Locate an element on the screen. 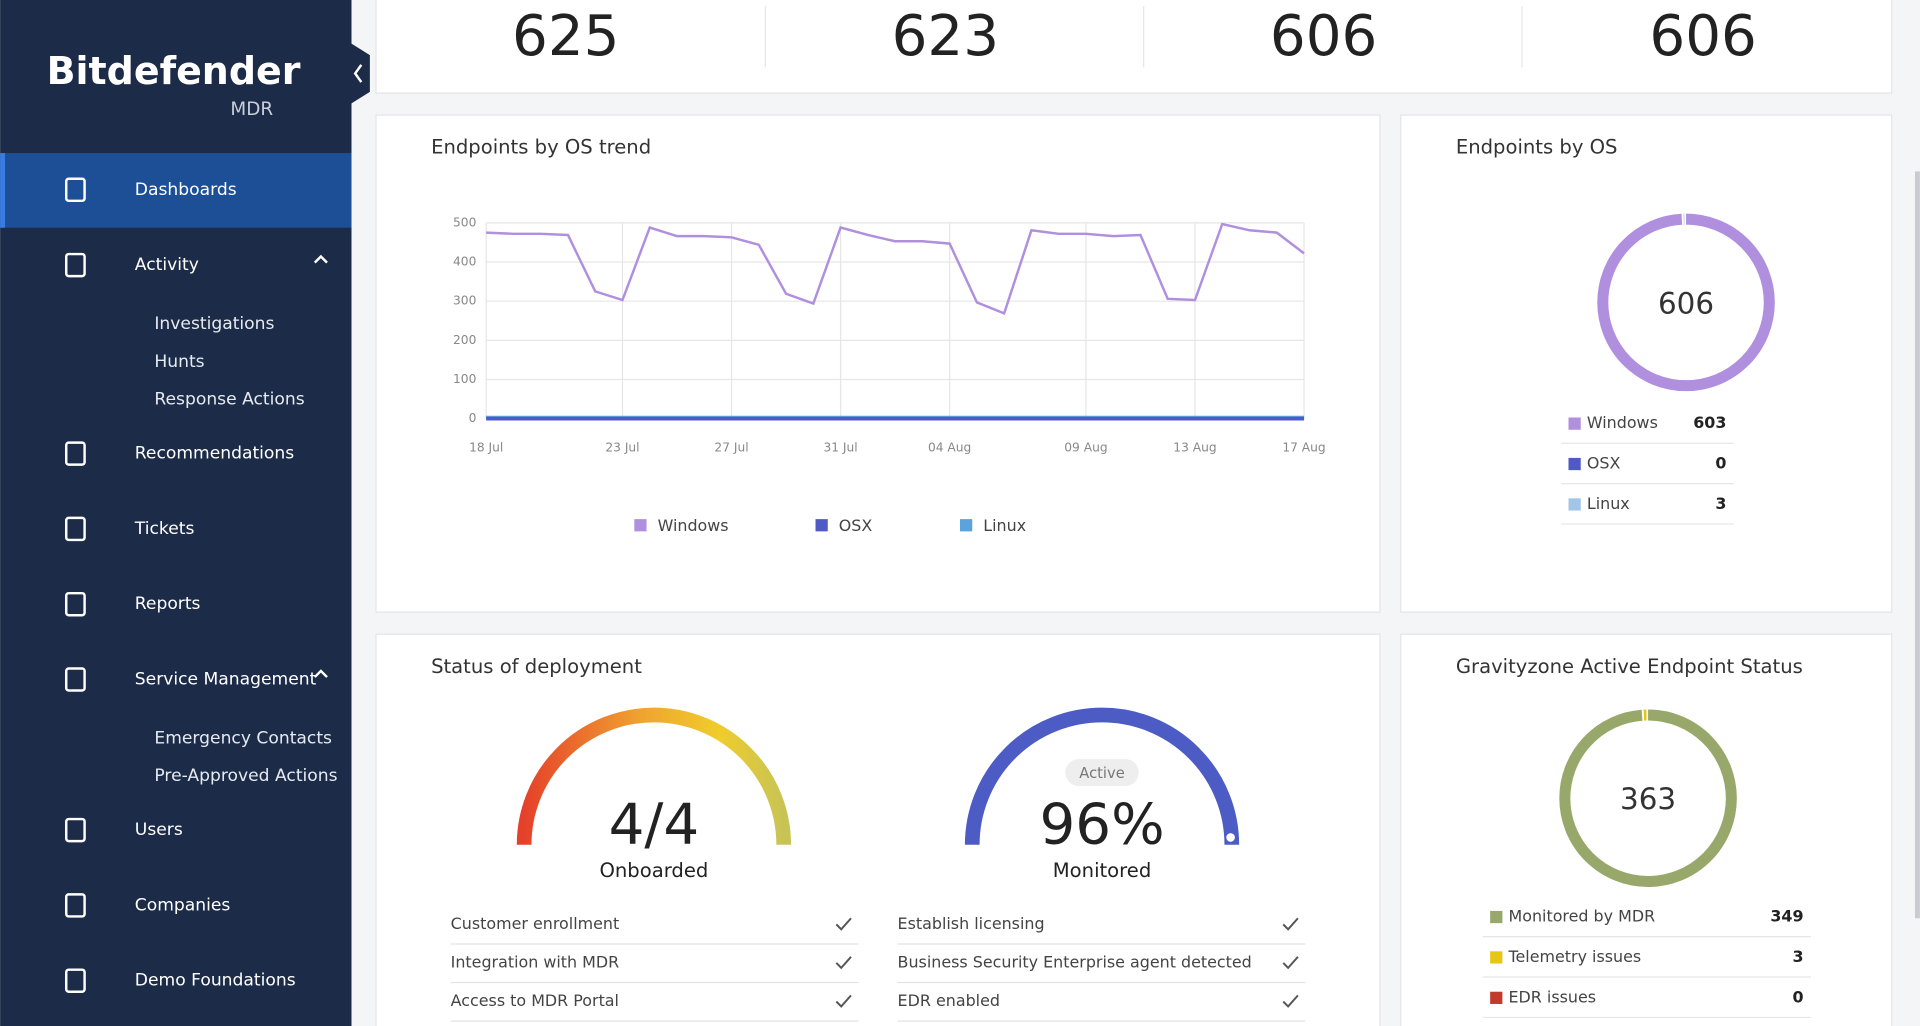 The width and height of the screenshot is (1920, 1026). scrollbar is located at coordinates (1917, 545).